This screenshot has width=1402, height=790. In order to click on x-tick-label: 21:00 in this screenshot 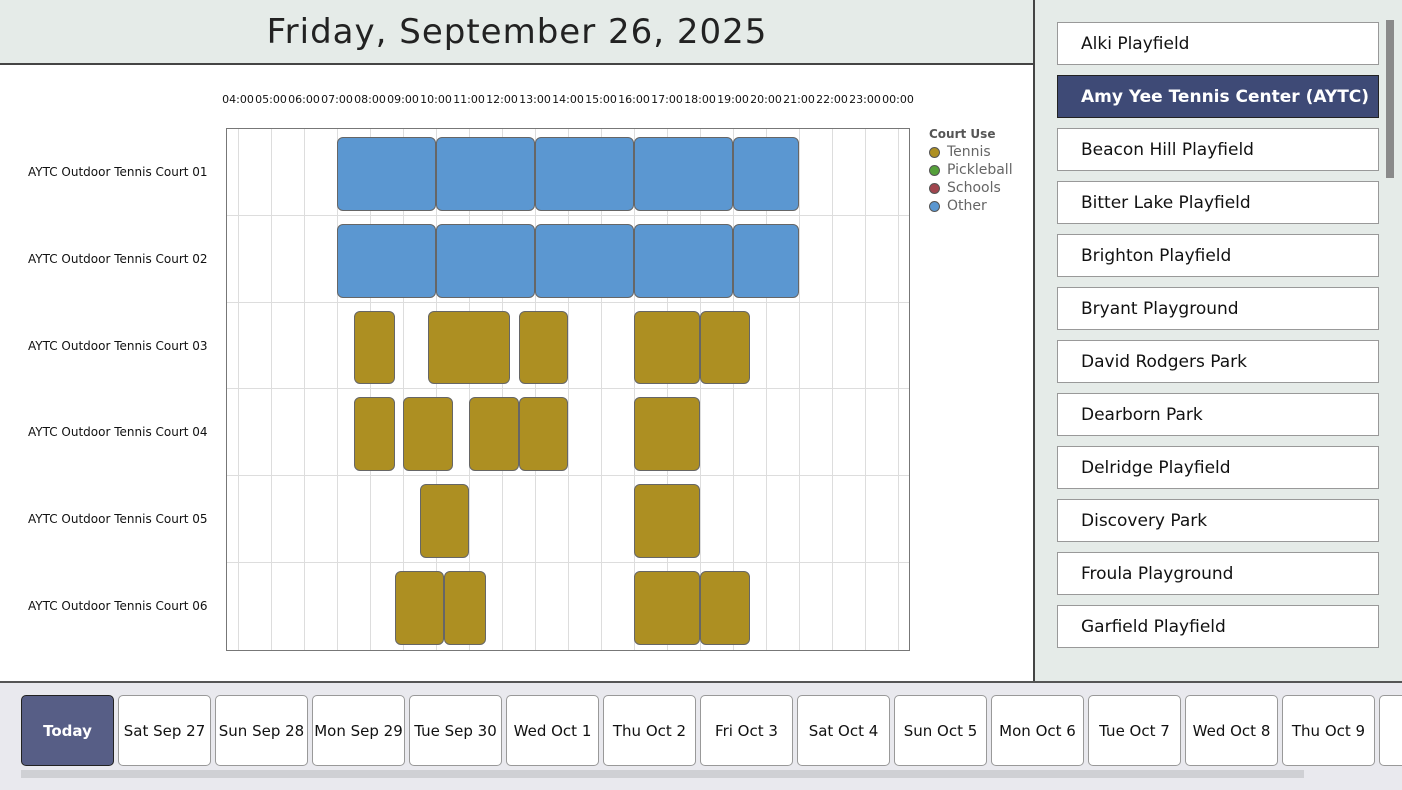, I will do `click(799, 99)`.